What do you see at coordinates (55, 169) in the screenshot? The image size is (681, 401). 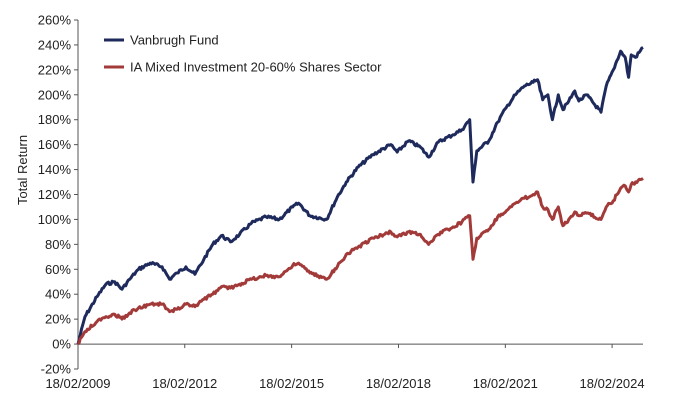 I see `y-tick-label: 140%` at bounding box center [55, 169].